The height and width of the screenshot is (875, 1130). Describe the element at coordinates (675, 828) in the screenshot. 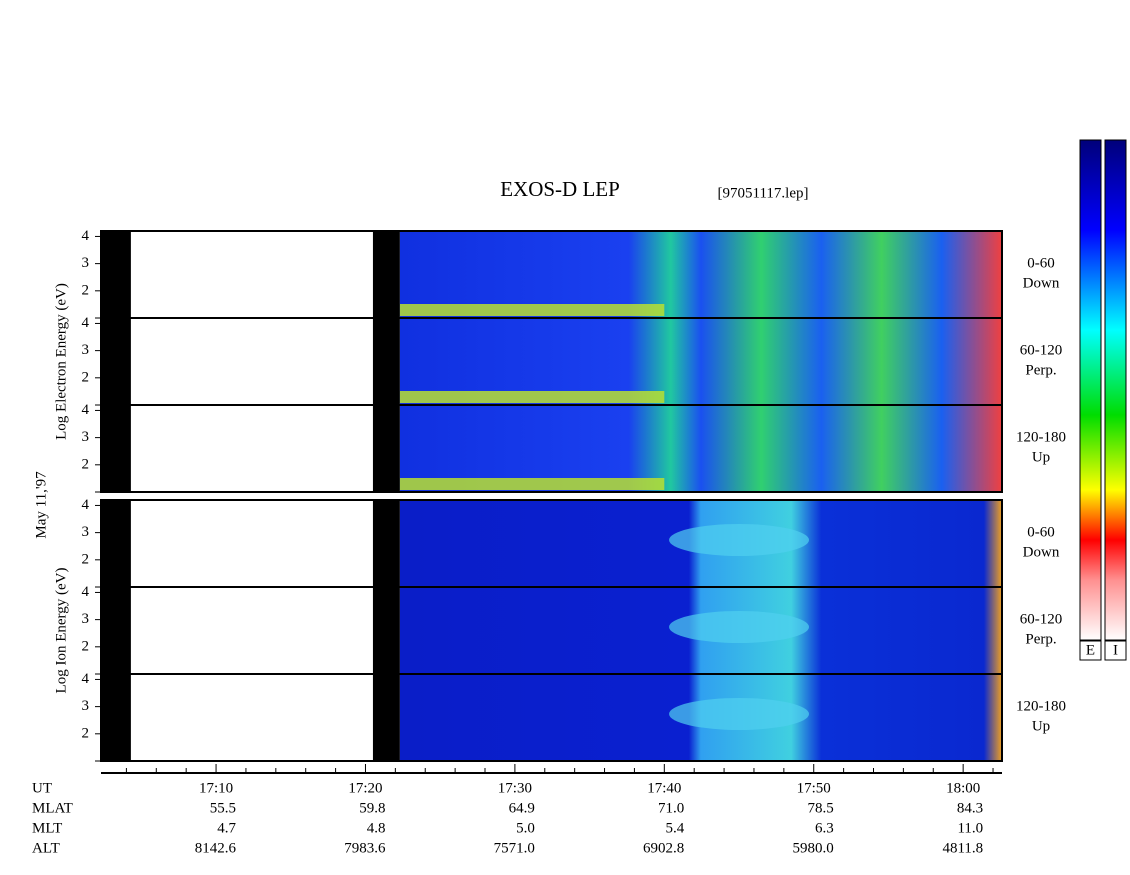

I see `ephemeris-value: 5.4` at that location.